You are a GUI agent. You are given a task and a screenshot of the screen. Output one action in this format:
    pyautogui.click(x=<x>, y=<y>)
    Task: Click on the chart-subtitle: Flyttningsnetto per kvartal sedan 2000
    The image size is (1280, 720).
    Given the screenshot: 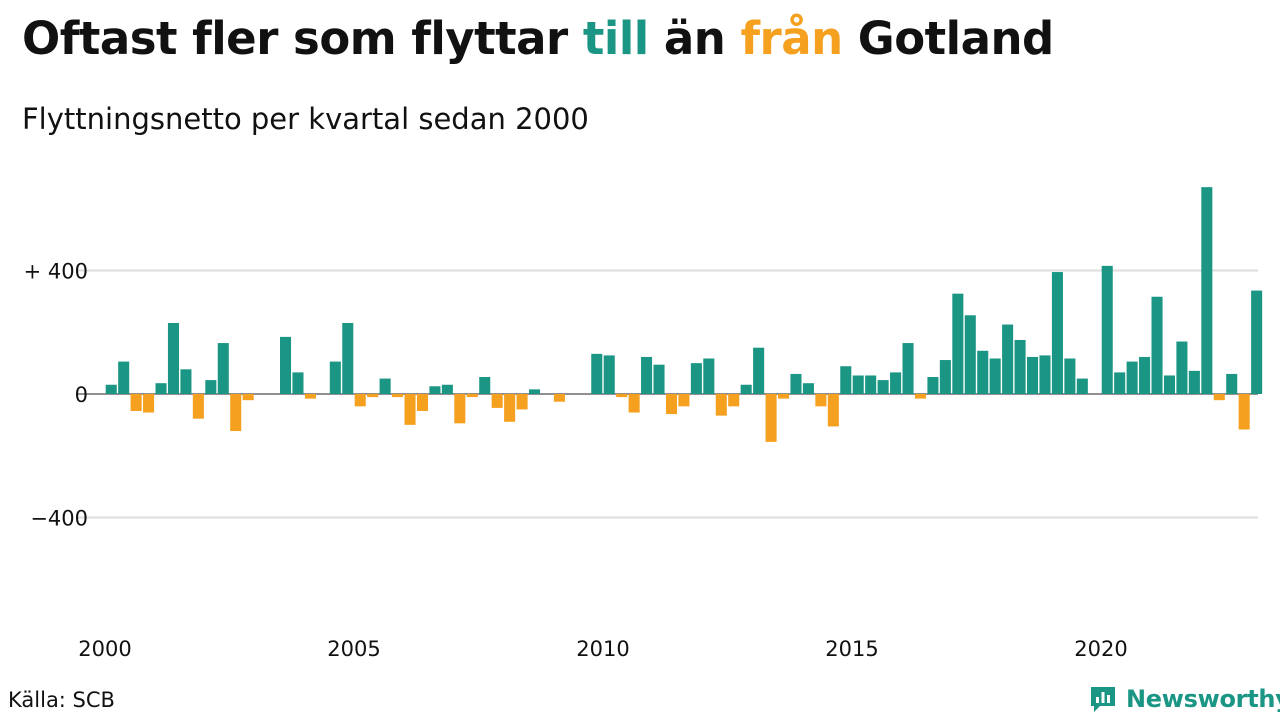 What is the action you would take?
    pyautogui.click(x=305, y=119)
    